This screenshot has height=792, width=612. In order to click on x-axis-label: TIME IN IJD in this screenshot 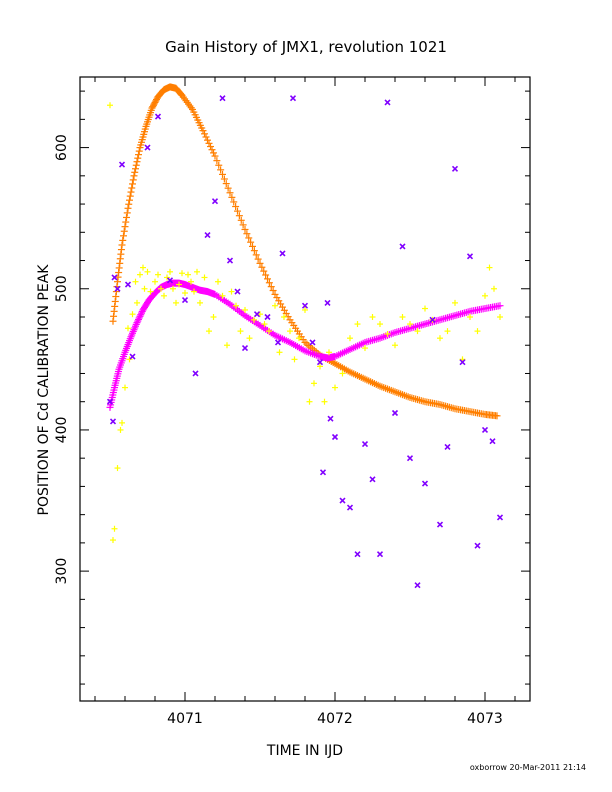, I will do `click(304, 751)`.